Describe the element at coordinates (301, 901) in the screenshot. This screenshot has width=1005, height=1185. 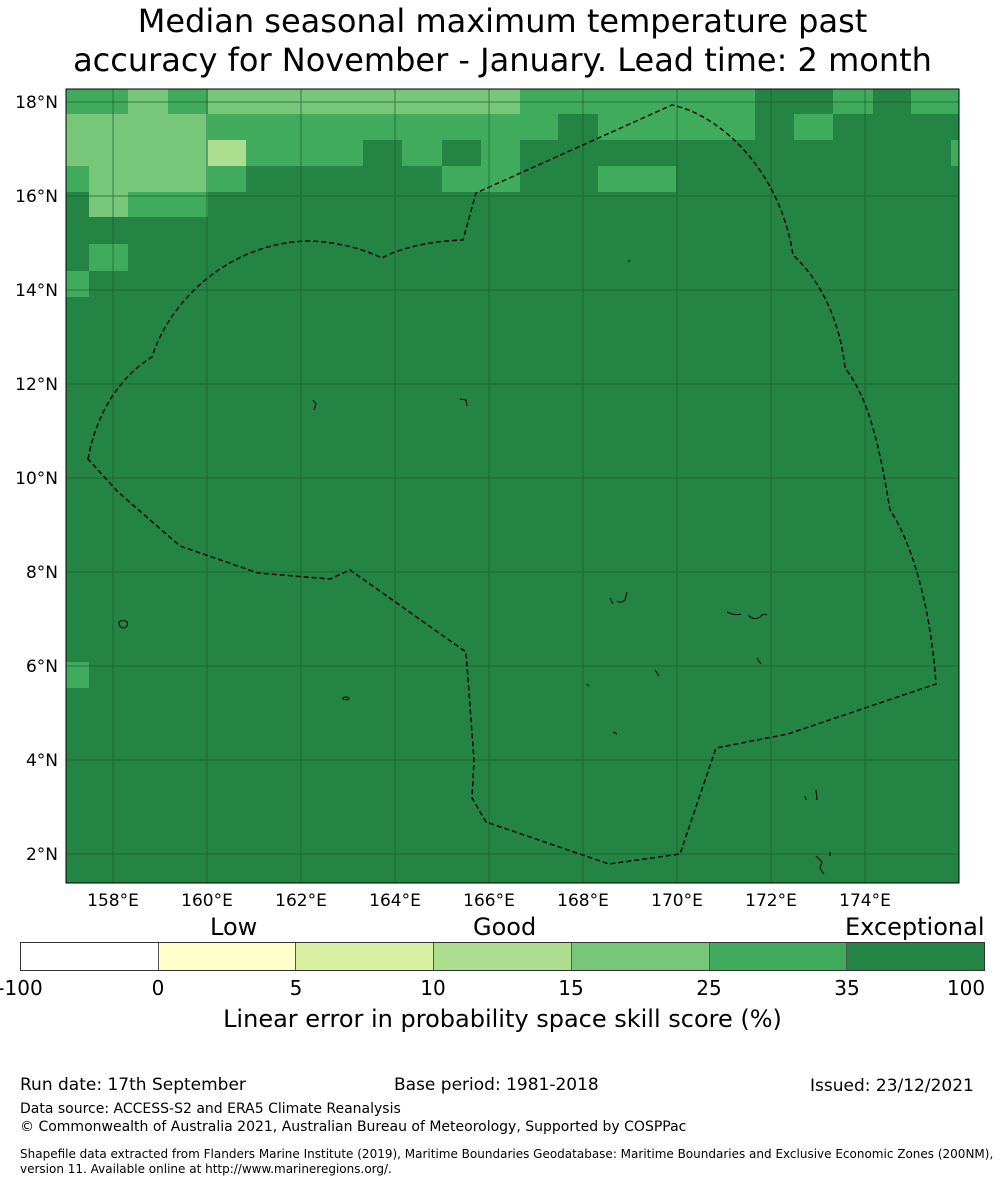
I see `lon-tick: 162°E` at that location.